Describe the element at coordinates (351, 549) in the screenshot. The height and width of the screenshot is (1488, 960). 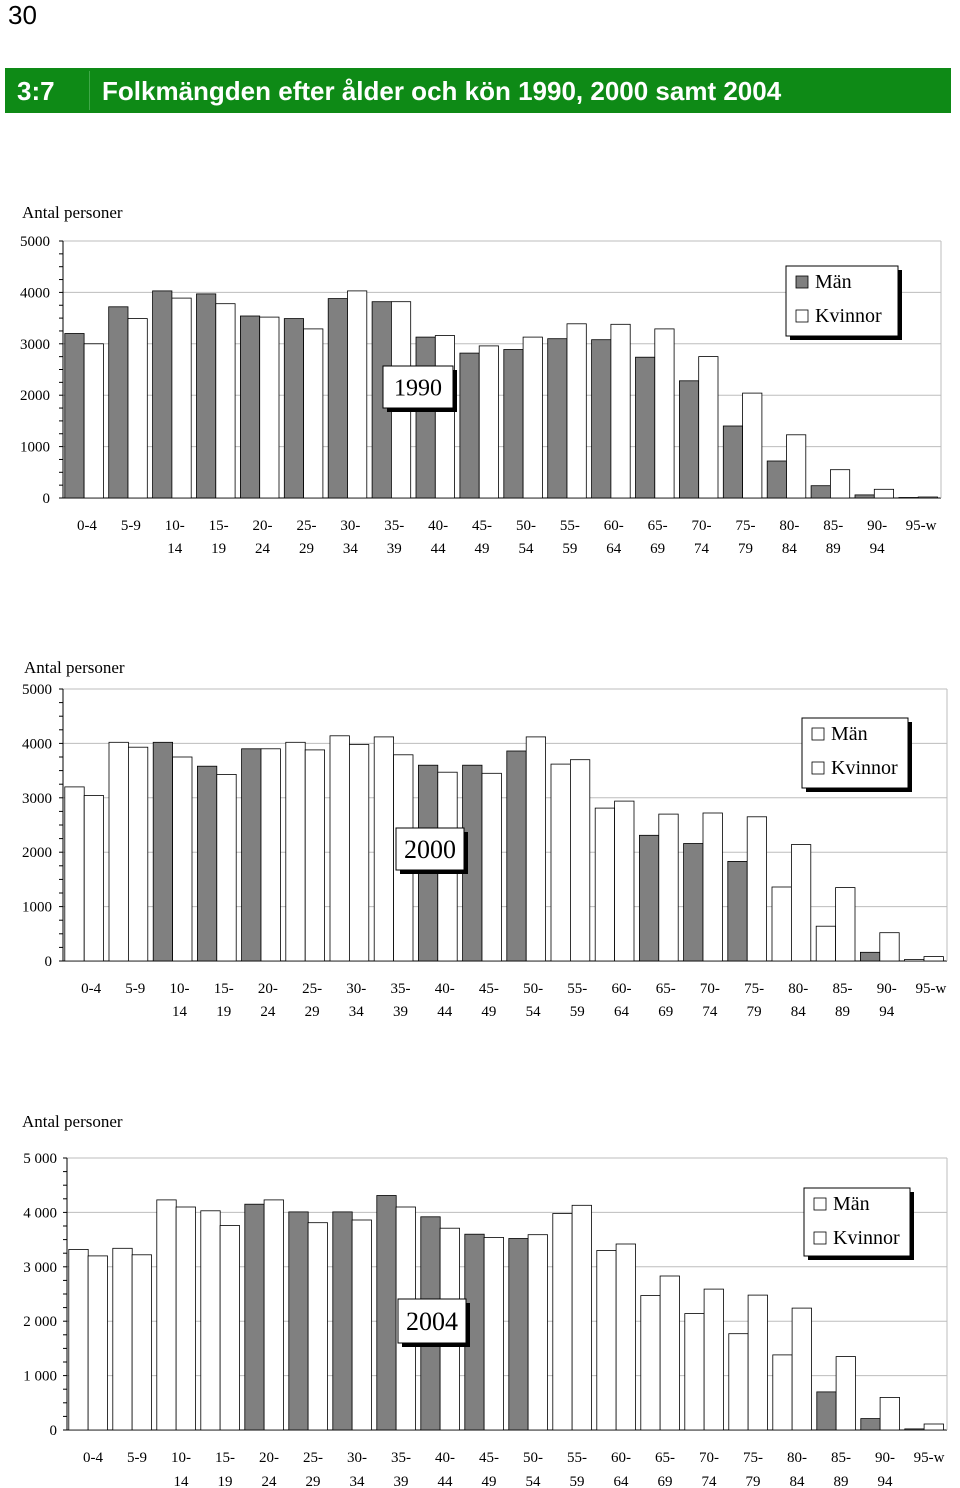
I see `x-tick-label: 34` at that location.